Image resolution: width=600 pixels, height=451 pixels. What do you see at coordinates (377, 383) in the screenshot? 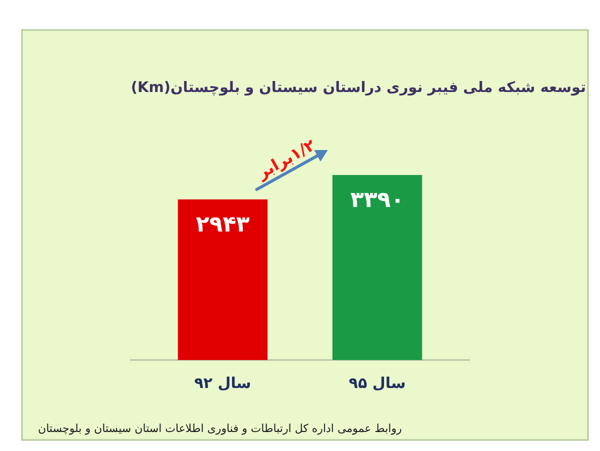
I see `x-tick-label: سال ۹۵` at bounding box center [377, 383].